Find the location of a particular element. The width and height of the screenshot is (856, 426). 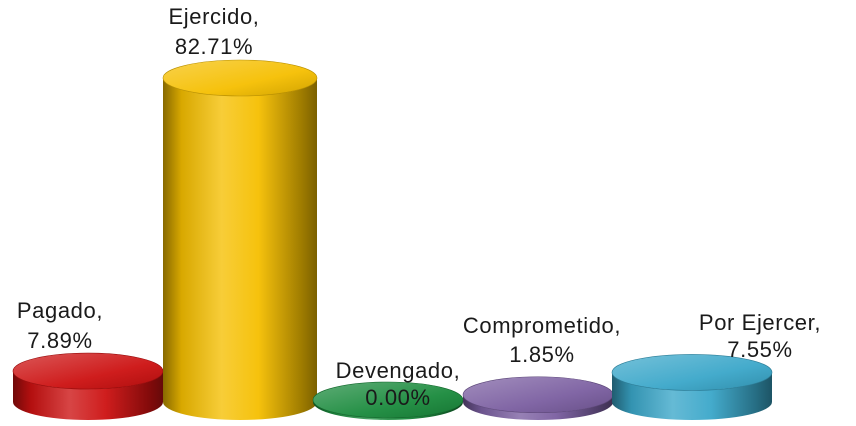

data-label-name-pagado: Pagado, is located at coordinates (60, 310).